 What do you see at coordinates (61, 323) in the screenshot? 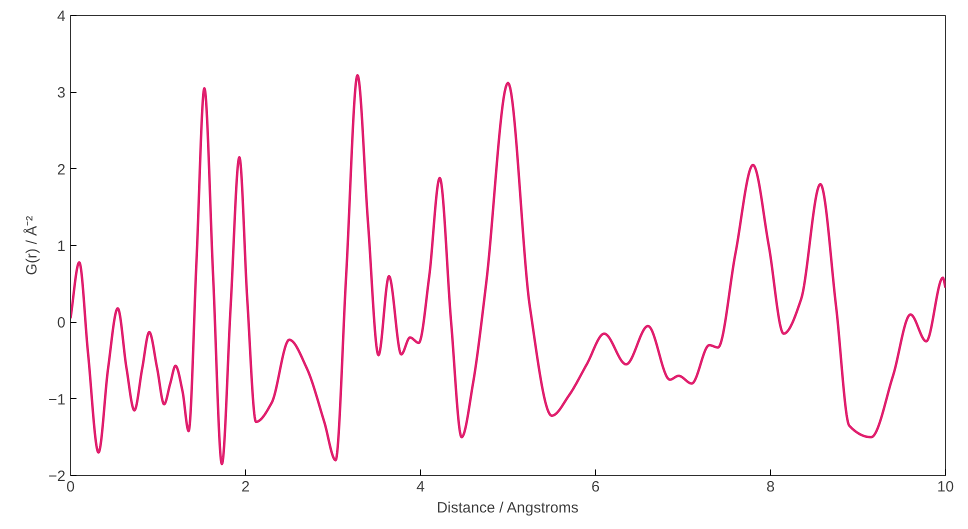
I see `y-tick-label: 0` at bounding box center [61, 323].